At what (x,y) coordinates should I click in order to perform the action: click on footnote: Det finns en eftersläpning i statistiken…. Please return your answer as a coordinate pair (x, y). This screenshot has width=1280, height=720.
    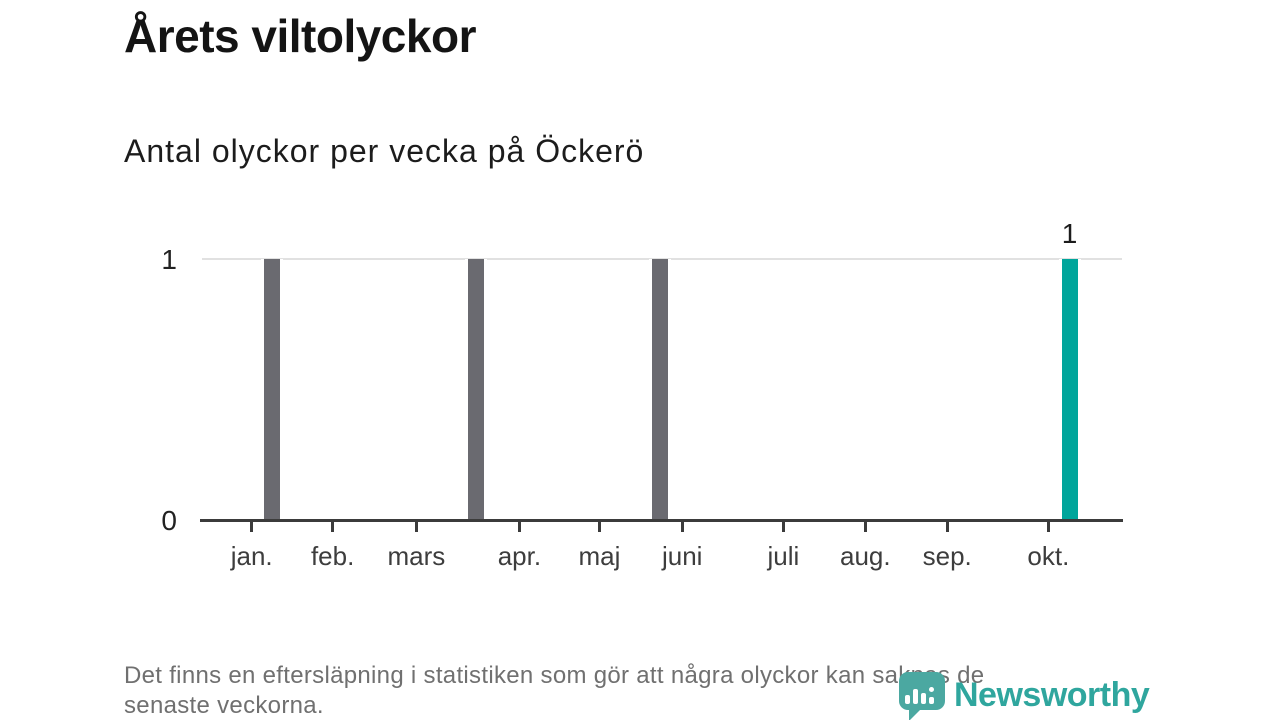
    Looking at the image, I should click on (554, 690).